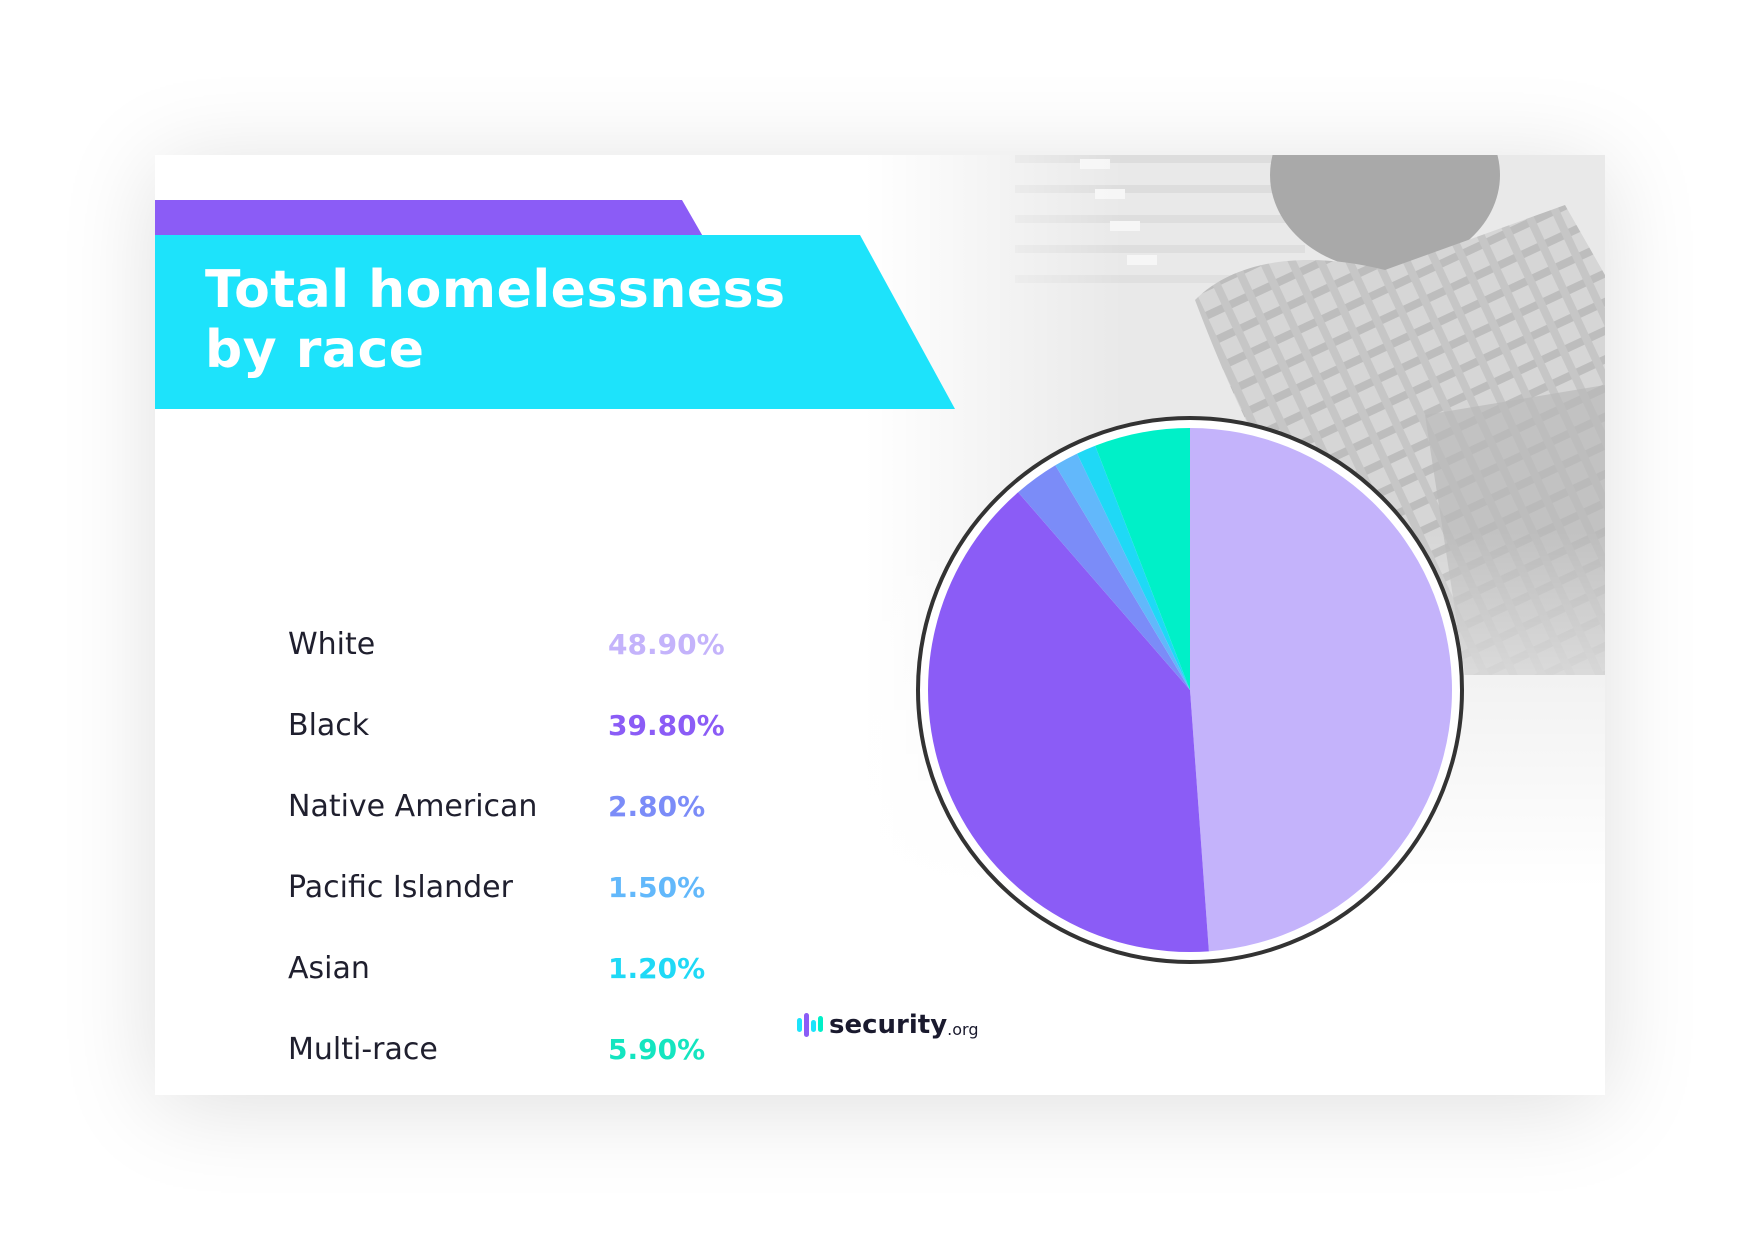 This screenshot has width=1762, height=1253. What do you see at coordinates (528, 726) in the screenshot?
I see `legend-row-black: Black 39.80%` at bounding box center [528, 726].